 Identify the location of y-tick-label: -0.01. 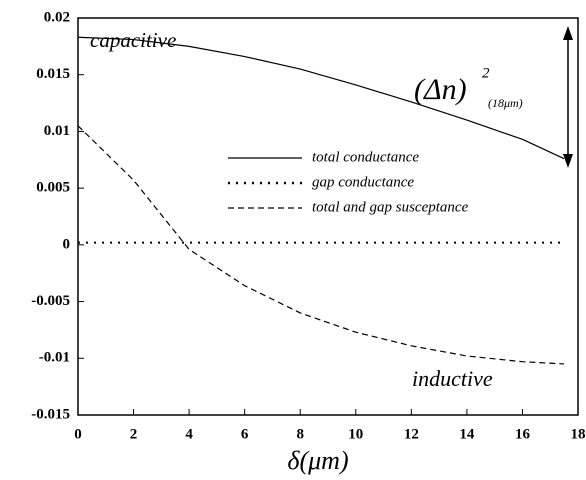
(54, 358).